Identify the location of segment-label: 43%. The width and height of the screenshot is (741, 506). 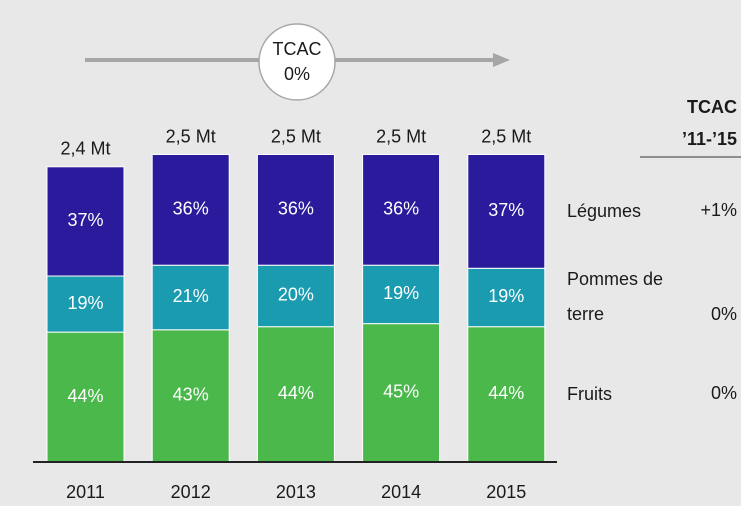
(191, 395).